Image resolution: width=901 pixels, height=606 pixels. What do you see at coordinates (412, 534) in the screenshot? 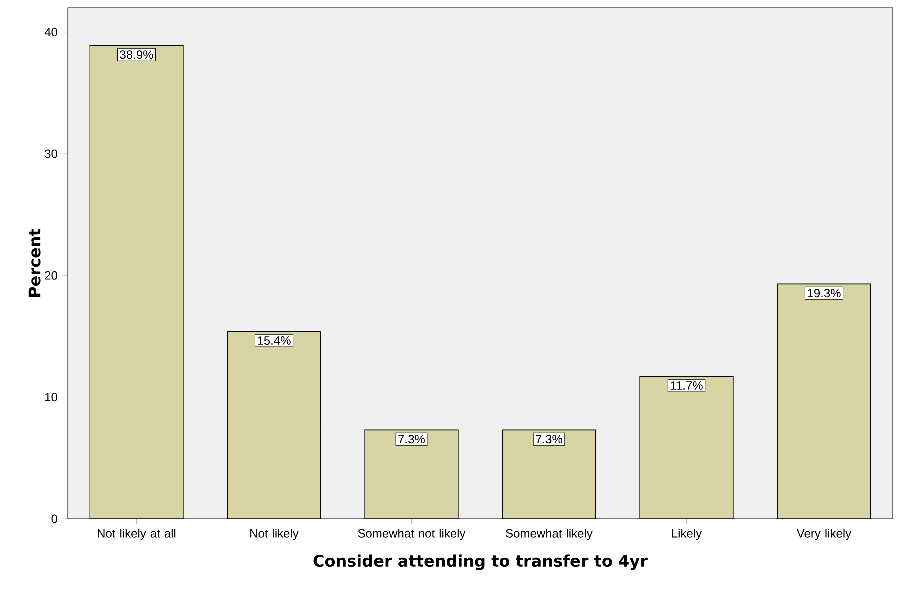
I see `x-tick-label: Somewhat not likely` at bounding box center [412, 534].